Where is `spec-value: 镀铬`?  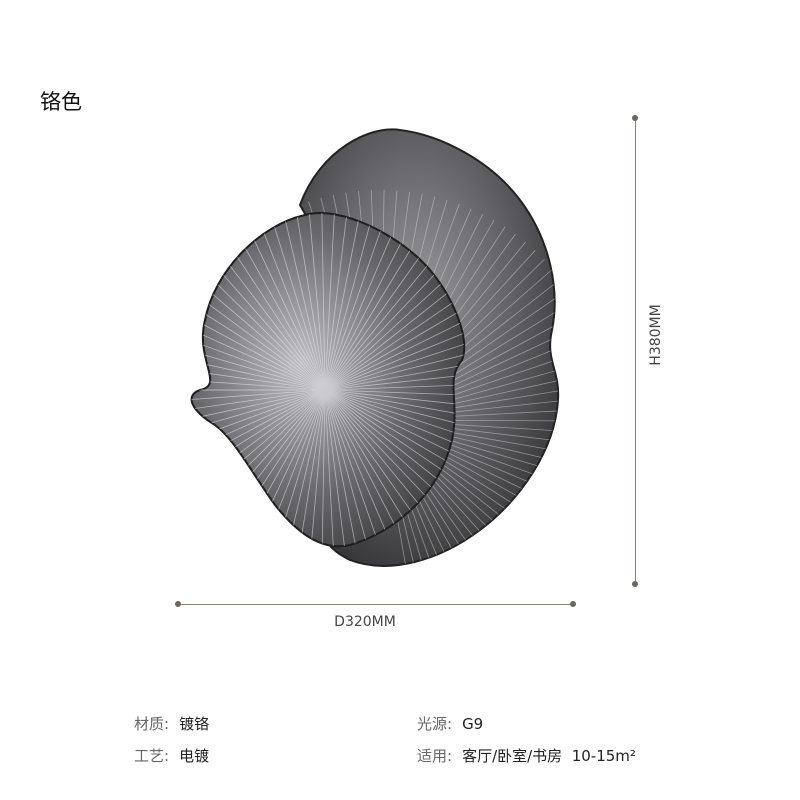 spec-value: 镀铬 is located at coordinates (194, 724).